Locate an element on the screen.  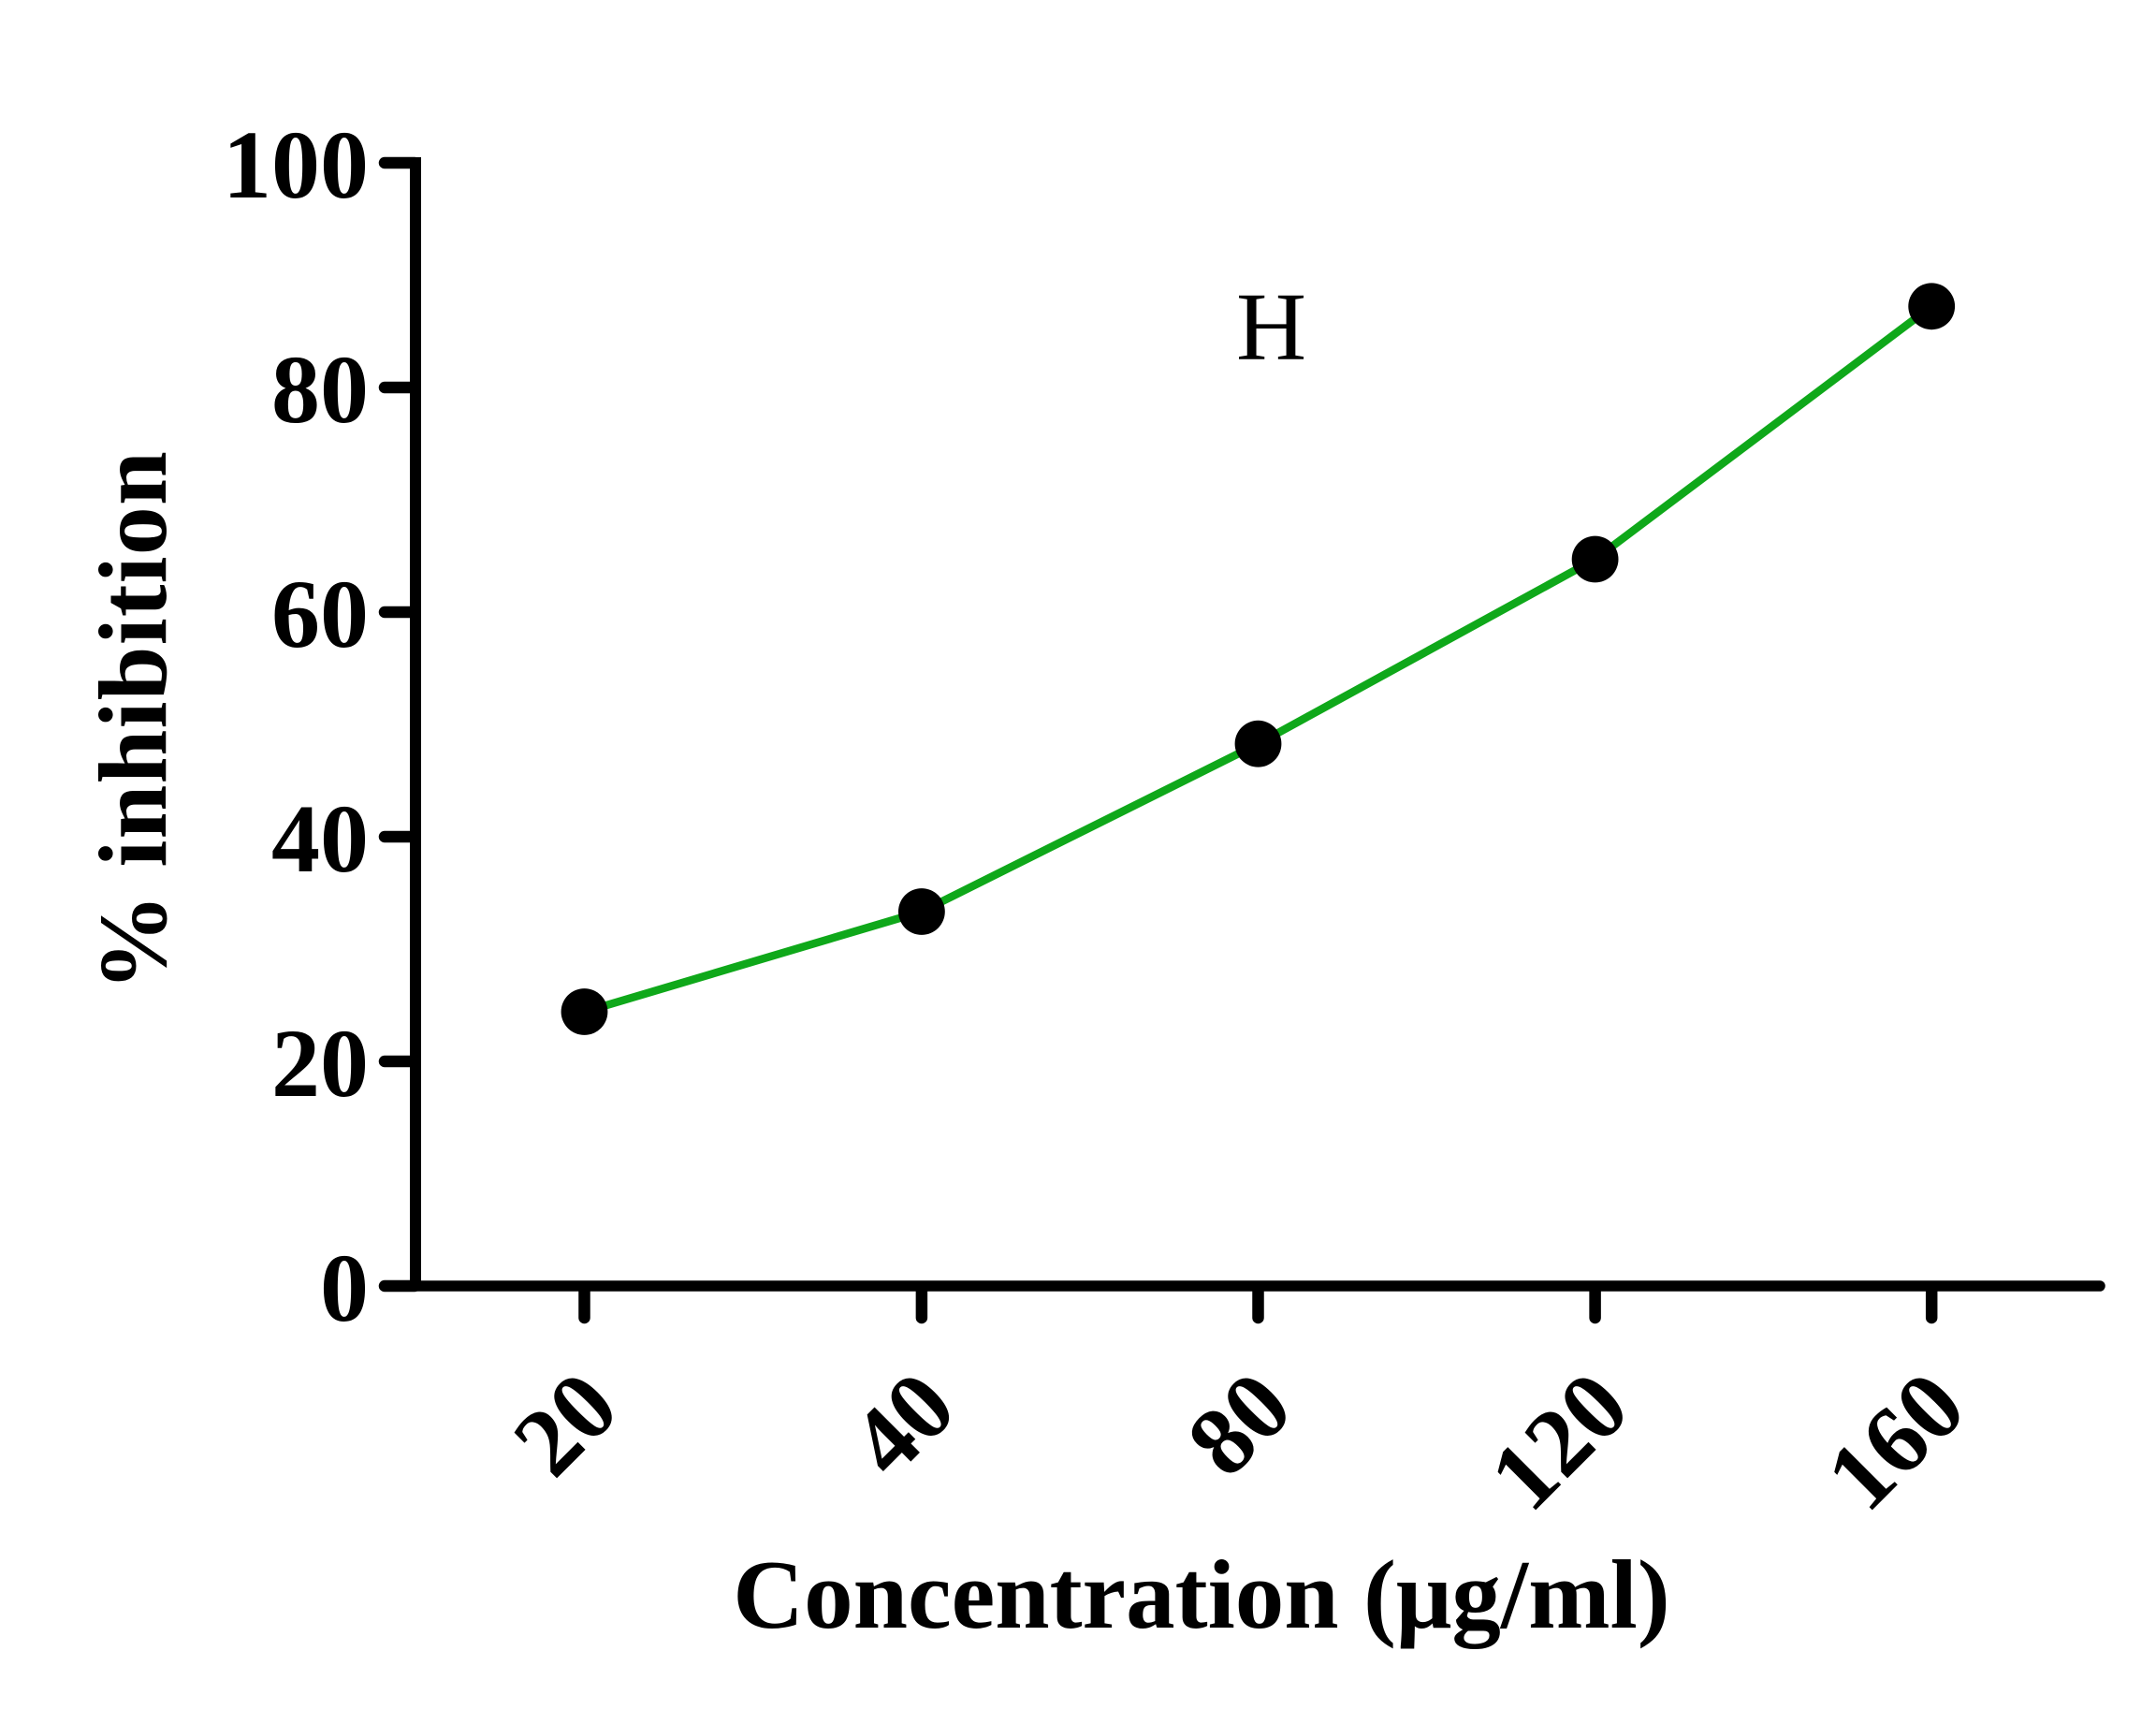
svg-text: 20 is located at coordinates (320, 1064).